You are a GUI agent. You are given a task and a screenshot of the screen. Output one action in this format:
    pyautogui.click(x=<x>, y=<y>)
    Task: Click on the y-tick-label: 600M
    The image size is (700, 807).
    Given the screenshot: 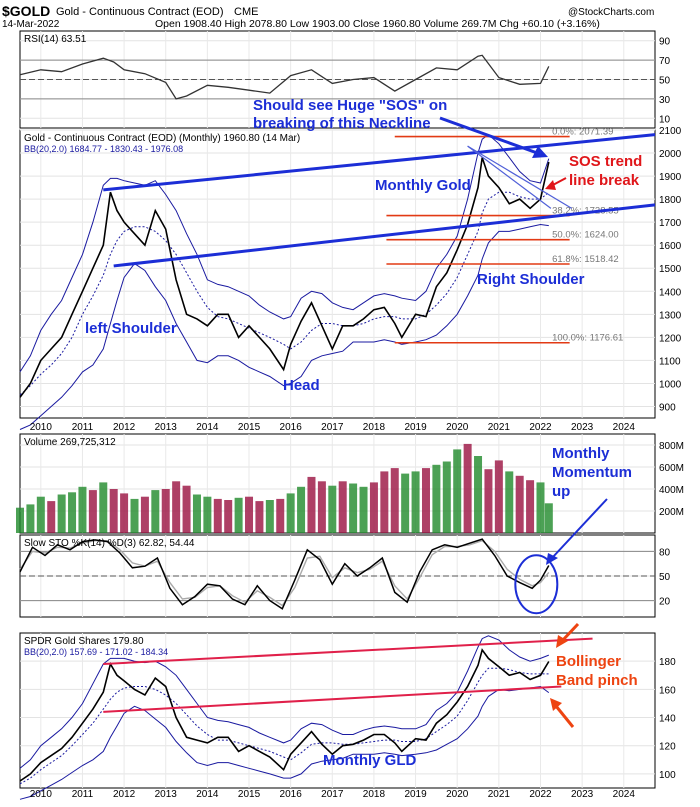 What is the action you would take?
    pyautogui.click(x=671, y=468)
    